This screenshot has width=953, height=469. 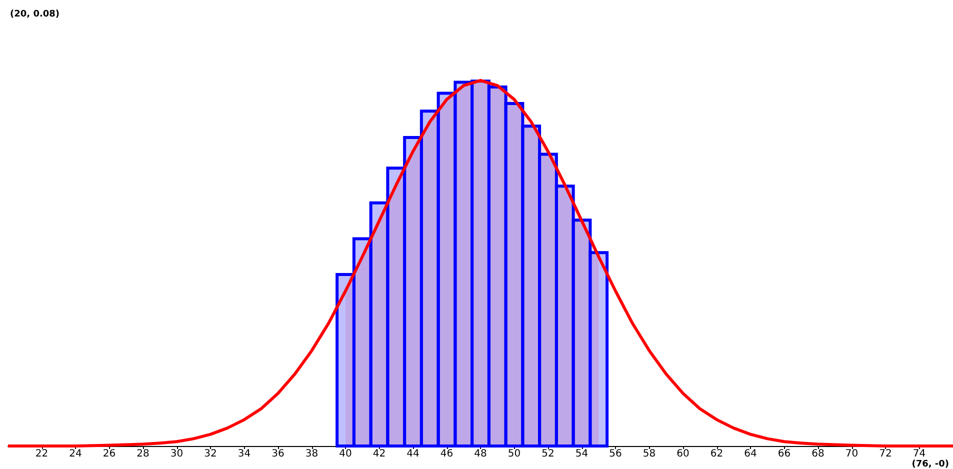 What do you see at coordinates (447, 454) in the screenshot?
I see `x-tick-label: 46` at bounding box center [447, 454].